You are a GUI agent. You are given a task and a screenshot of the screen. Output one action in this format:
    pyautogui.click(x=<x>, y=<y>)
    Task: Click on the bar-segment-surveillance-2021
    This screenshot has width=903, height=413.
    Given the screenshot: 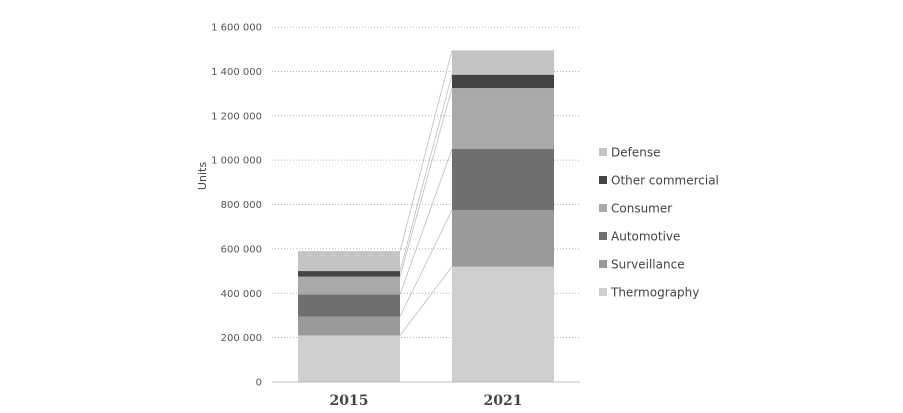 What is the action you would take?
    pyautogui.click(x=503, y=238)
    